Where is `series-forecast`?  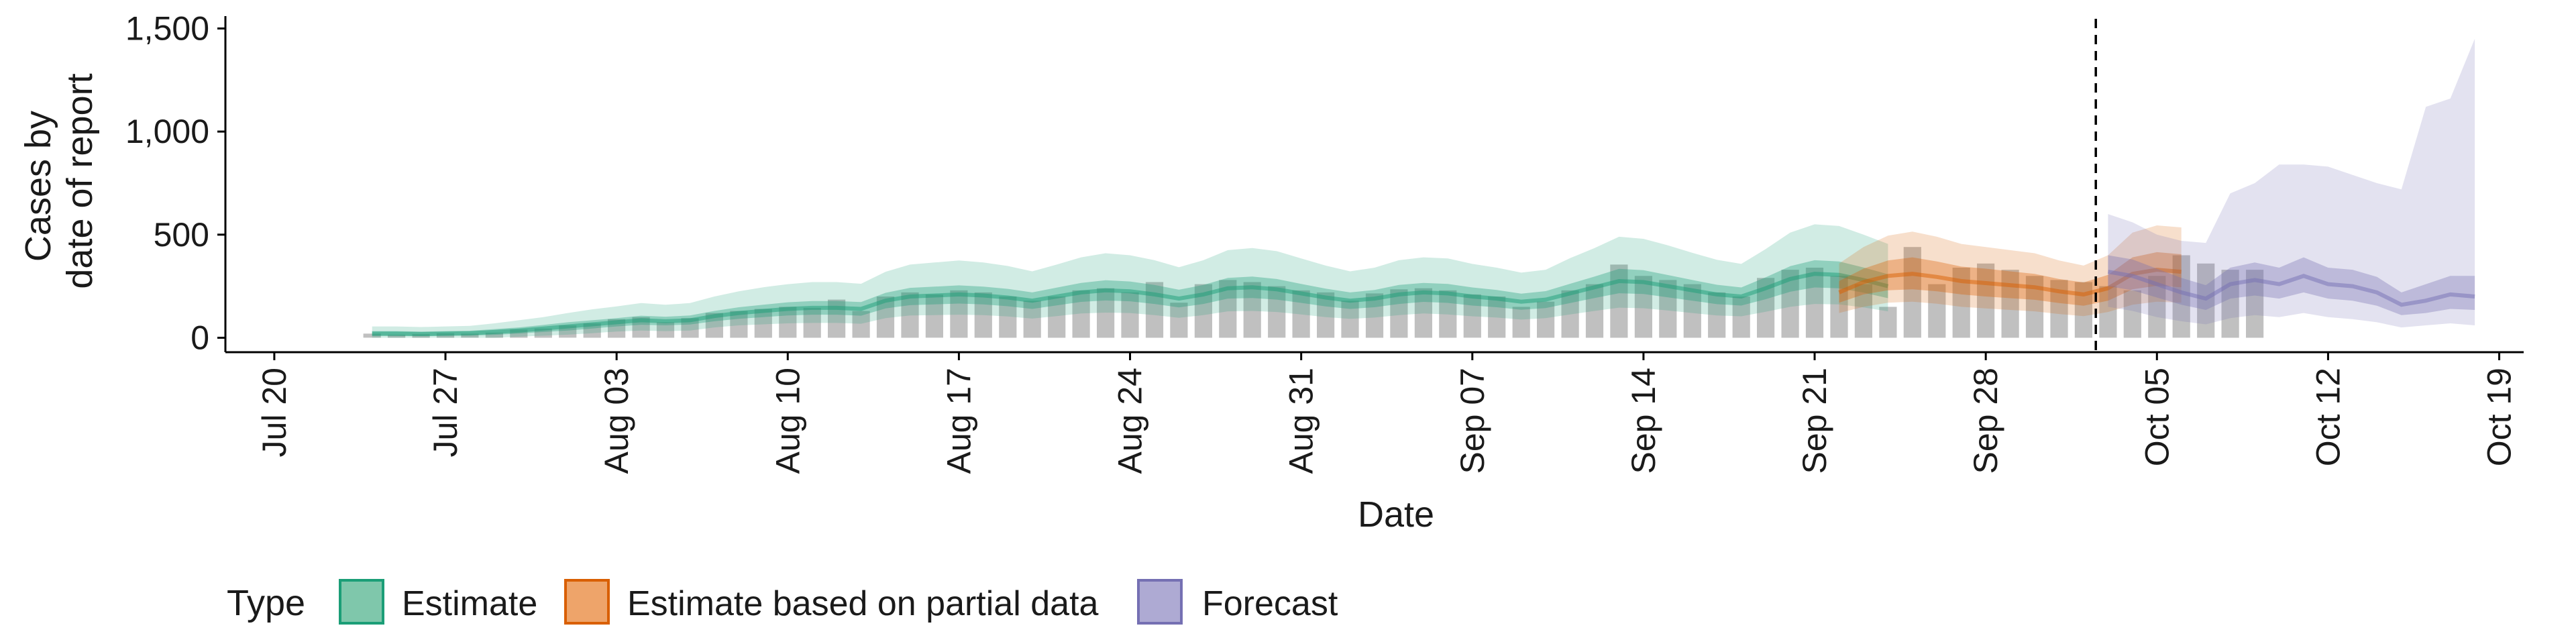 series-forecast is located at coordinates (2291, 183).